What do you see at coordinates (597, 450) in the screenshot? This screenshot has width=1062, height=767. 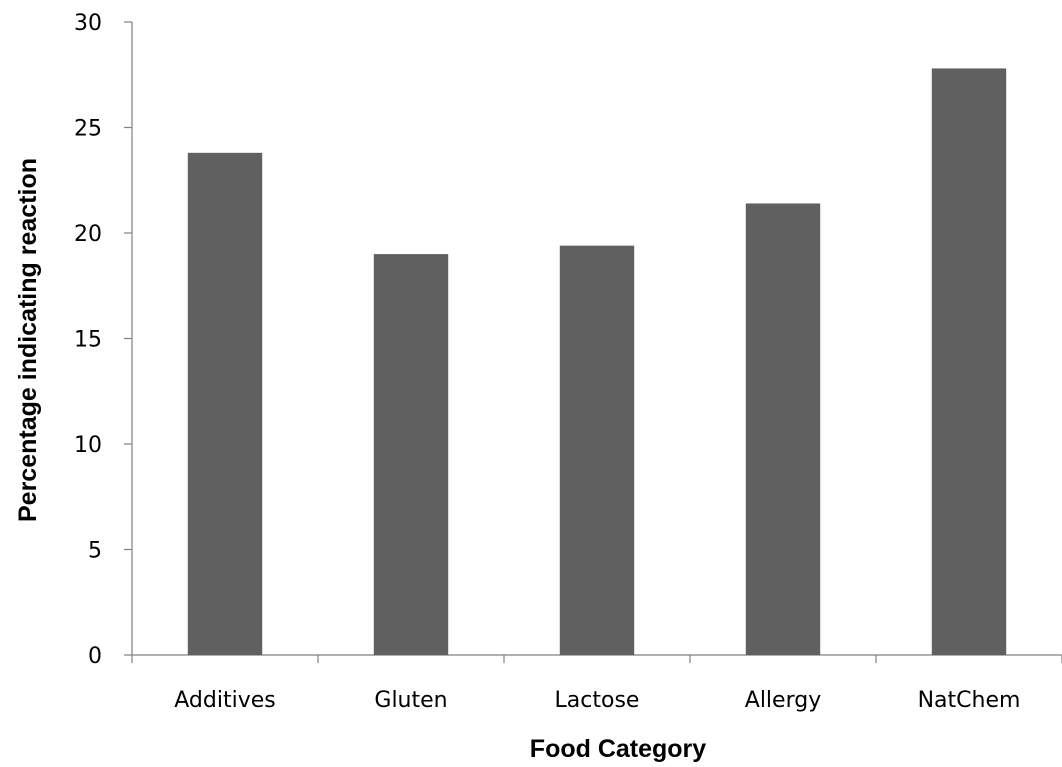 I see `bar-lactose` at bounding box center [597, 450].